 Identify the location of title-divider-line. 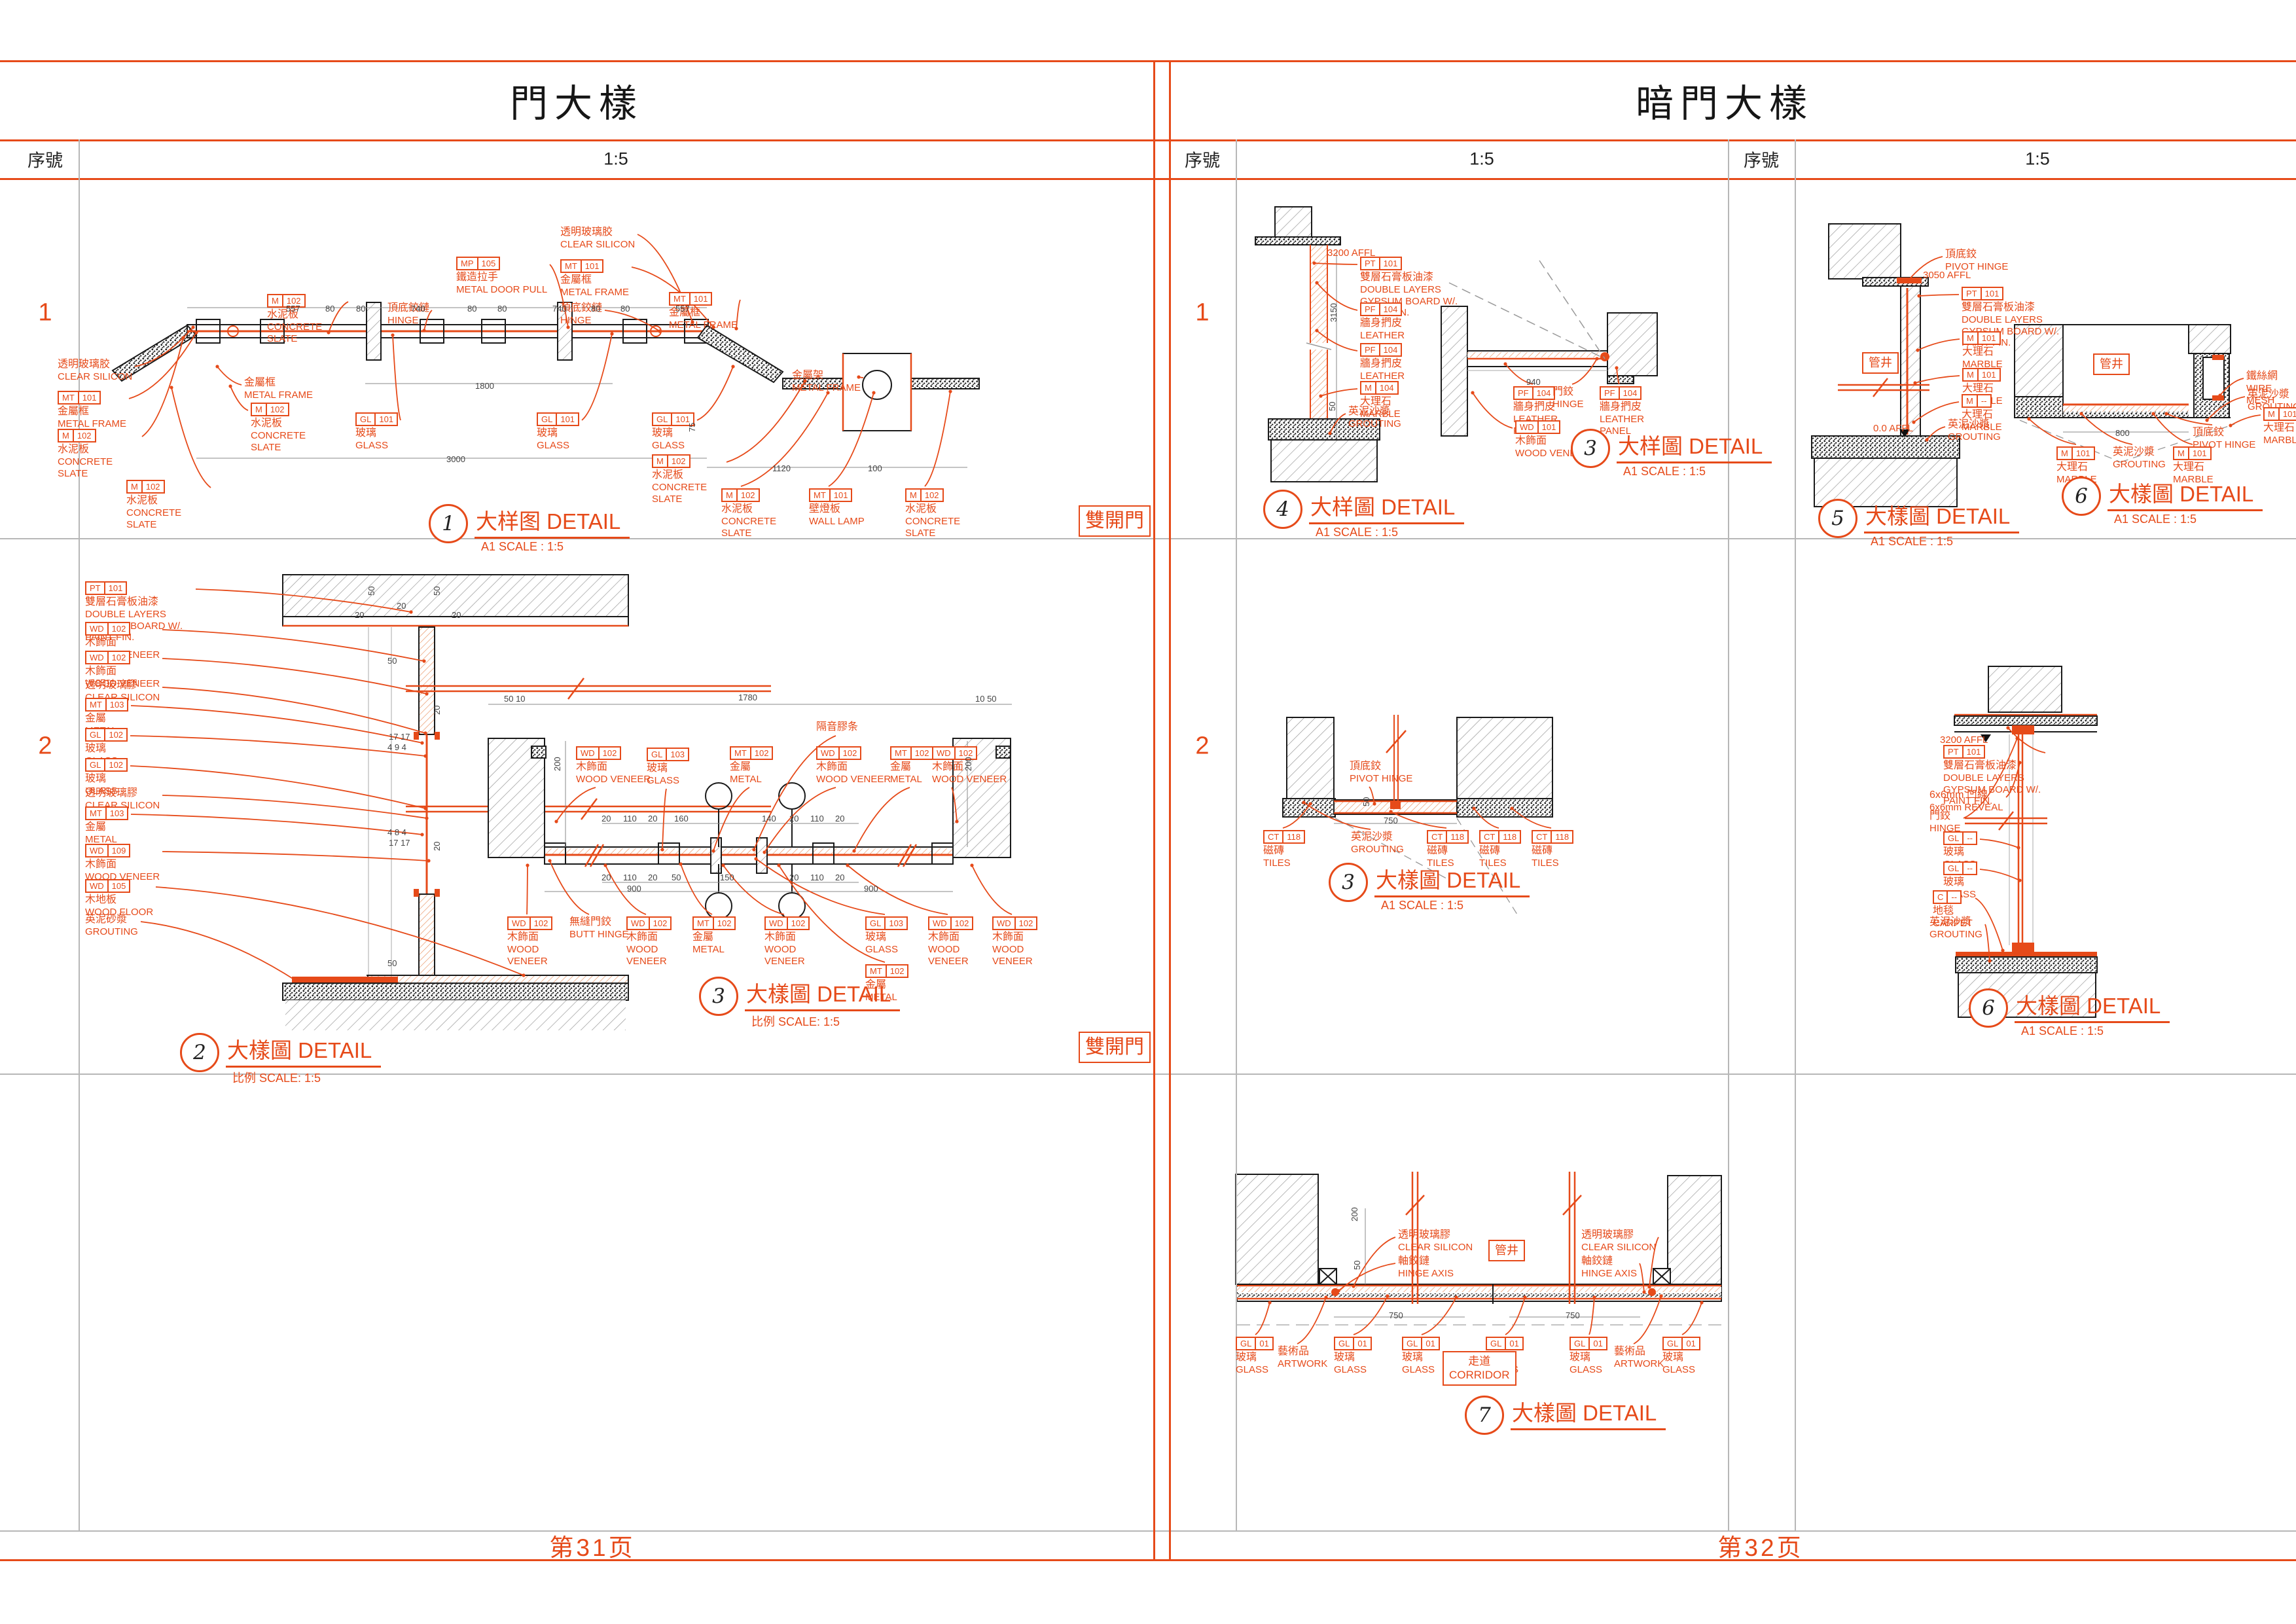
(1148, 140).